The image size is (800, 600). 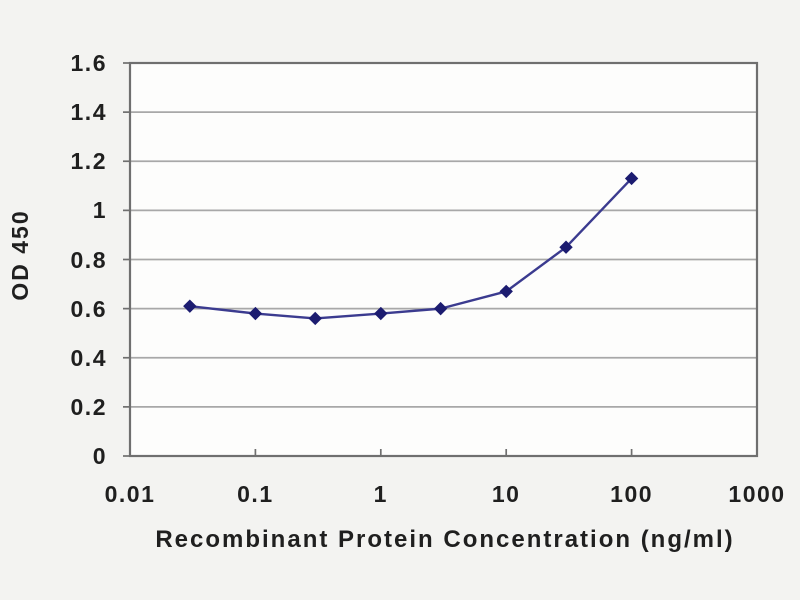 What do you see at coordinates (20, 255) in the screenshot?
I see `y-axis-title: OD 450` at bounding box center [20, 255].